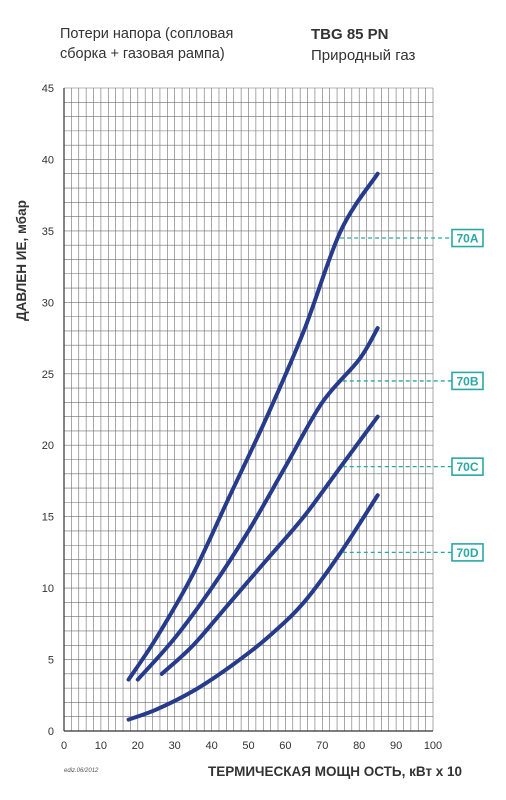 This screenshot has width=506, height=800. I want to click on series-label-box-70c, so click(467, 466).